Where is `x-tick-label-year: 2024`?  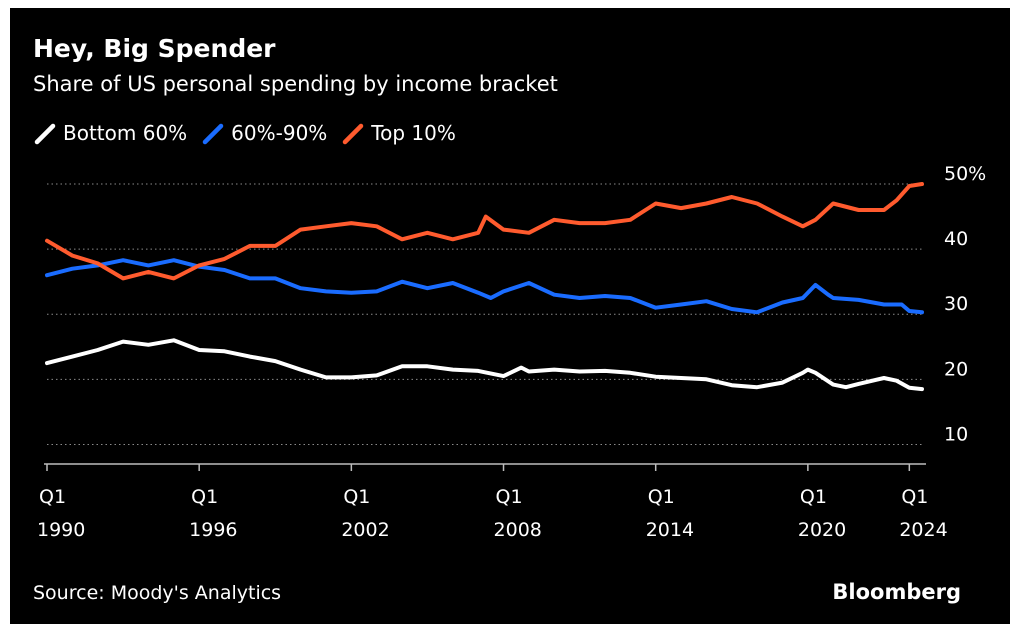
x-tick-label-year: 2024 is located at coordinates (923, 530).